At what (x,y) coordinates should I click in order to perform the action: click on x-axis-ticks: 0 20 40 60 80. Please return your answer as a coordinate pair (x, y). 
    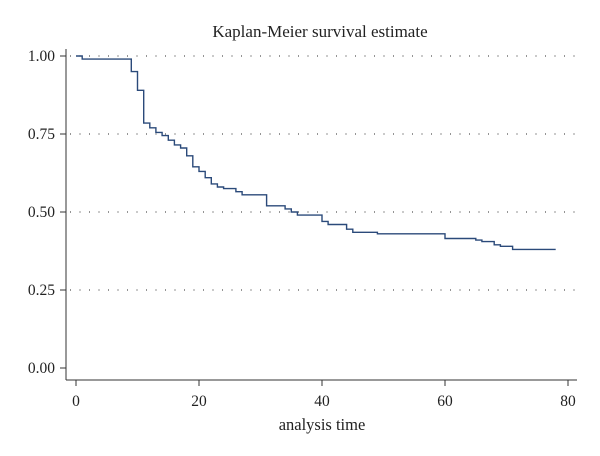
    Looking at the image, I should click on (324, 395).